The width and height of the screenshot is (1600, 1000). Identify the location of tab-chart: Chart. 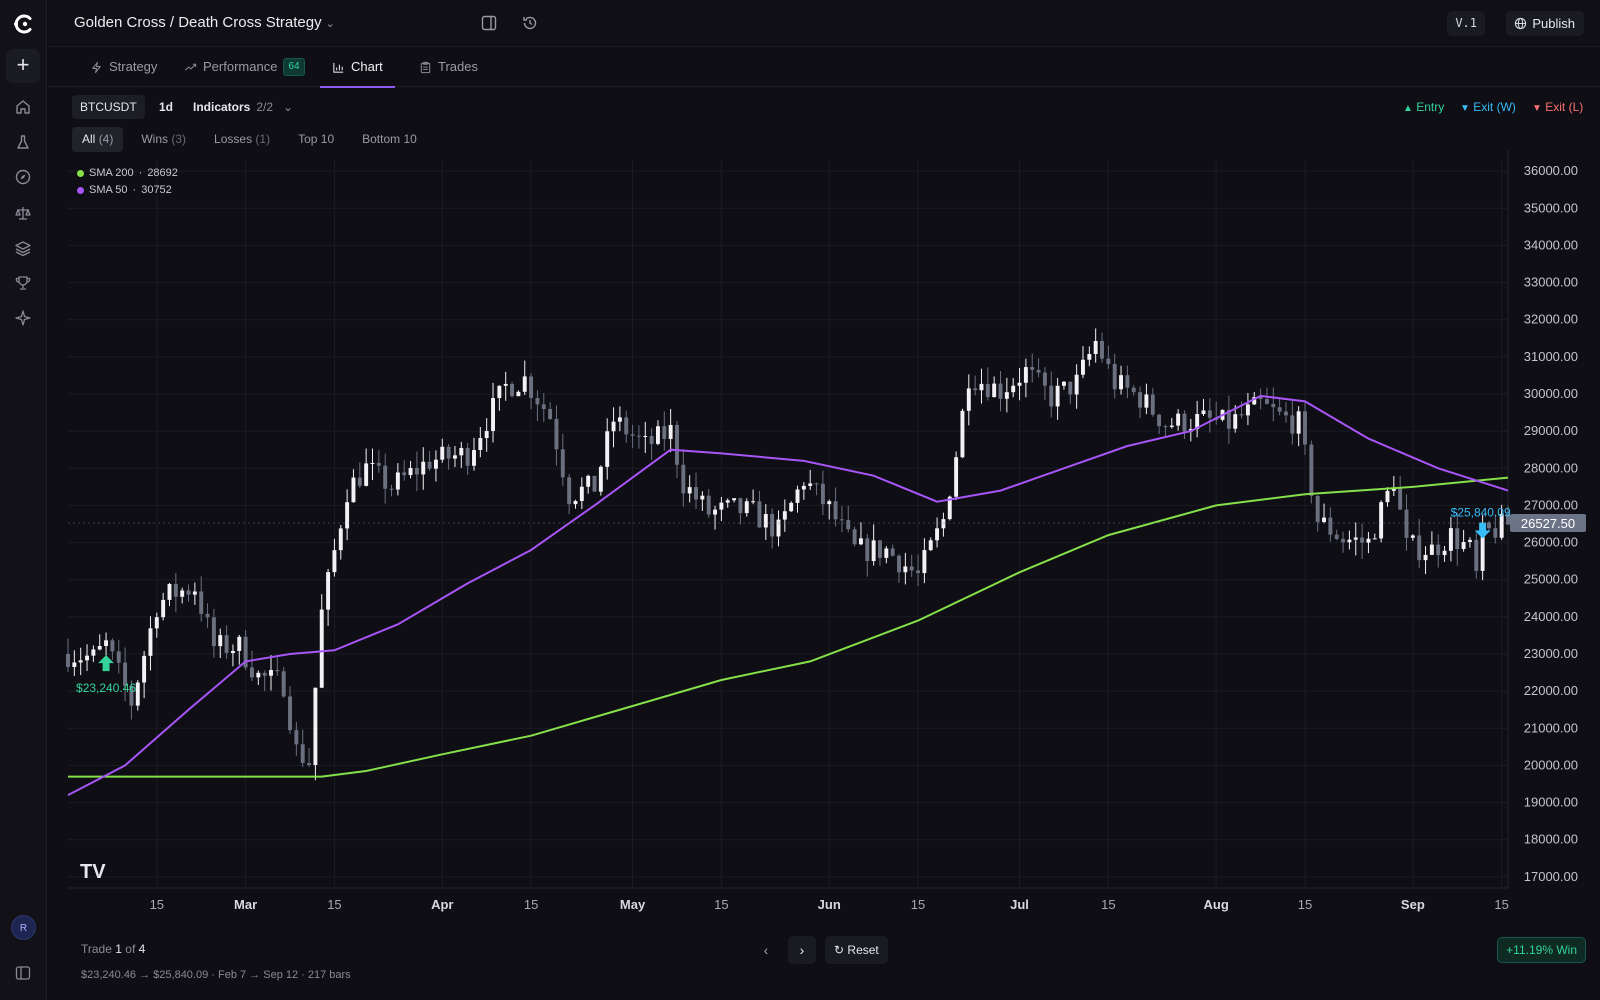
(357, 67).